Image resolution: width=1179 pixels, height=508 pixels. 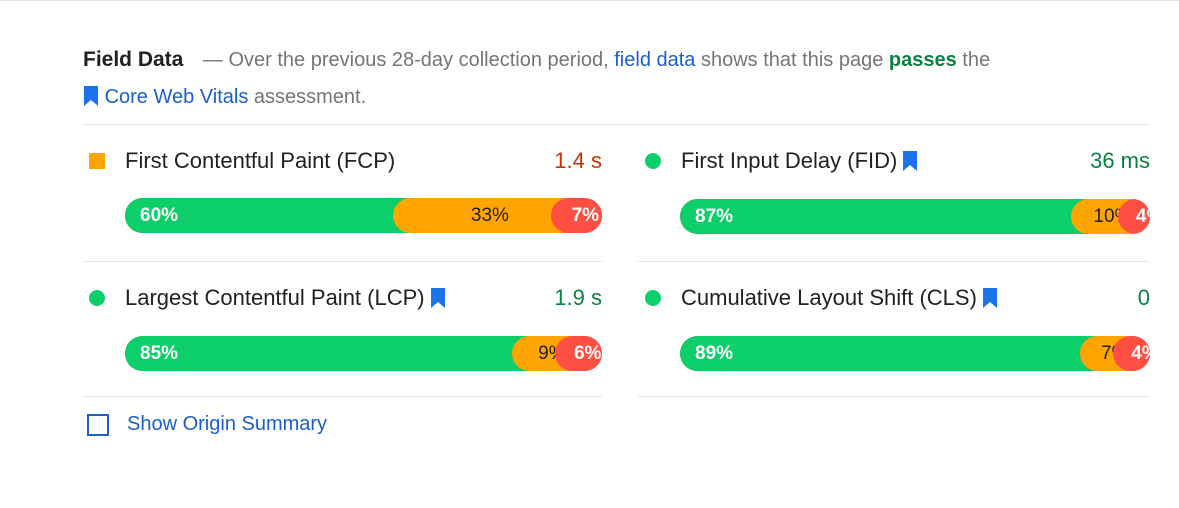 I want to click on fid-distribution-bar: 87% 10% 4%, so click(x=915, y=216).